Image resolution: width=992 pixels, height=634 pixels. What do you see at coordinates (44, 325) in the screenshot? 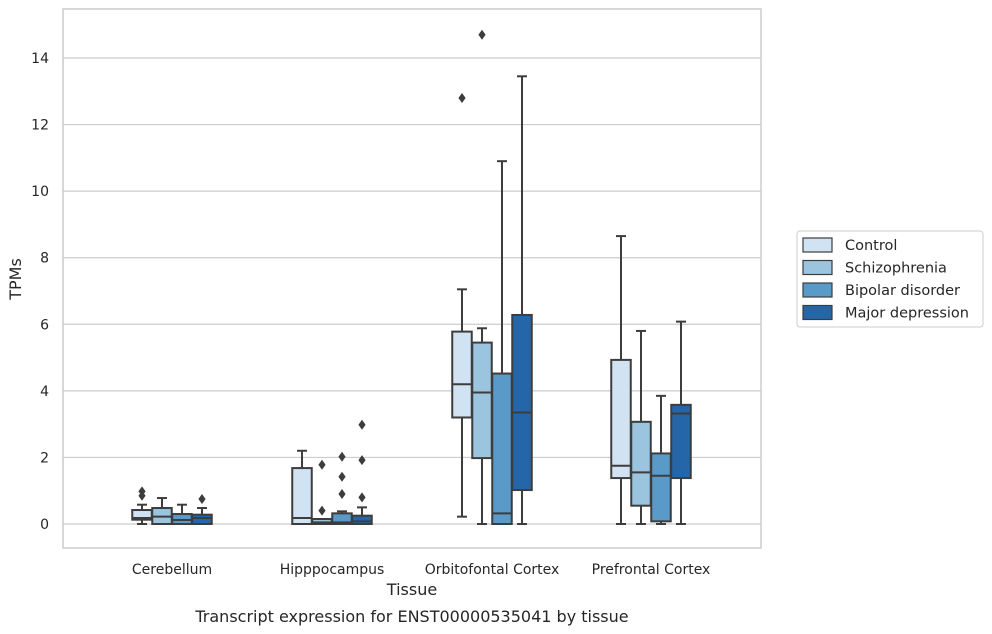
I see `y-tick-label: 6` at bounding box center [44, 325].